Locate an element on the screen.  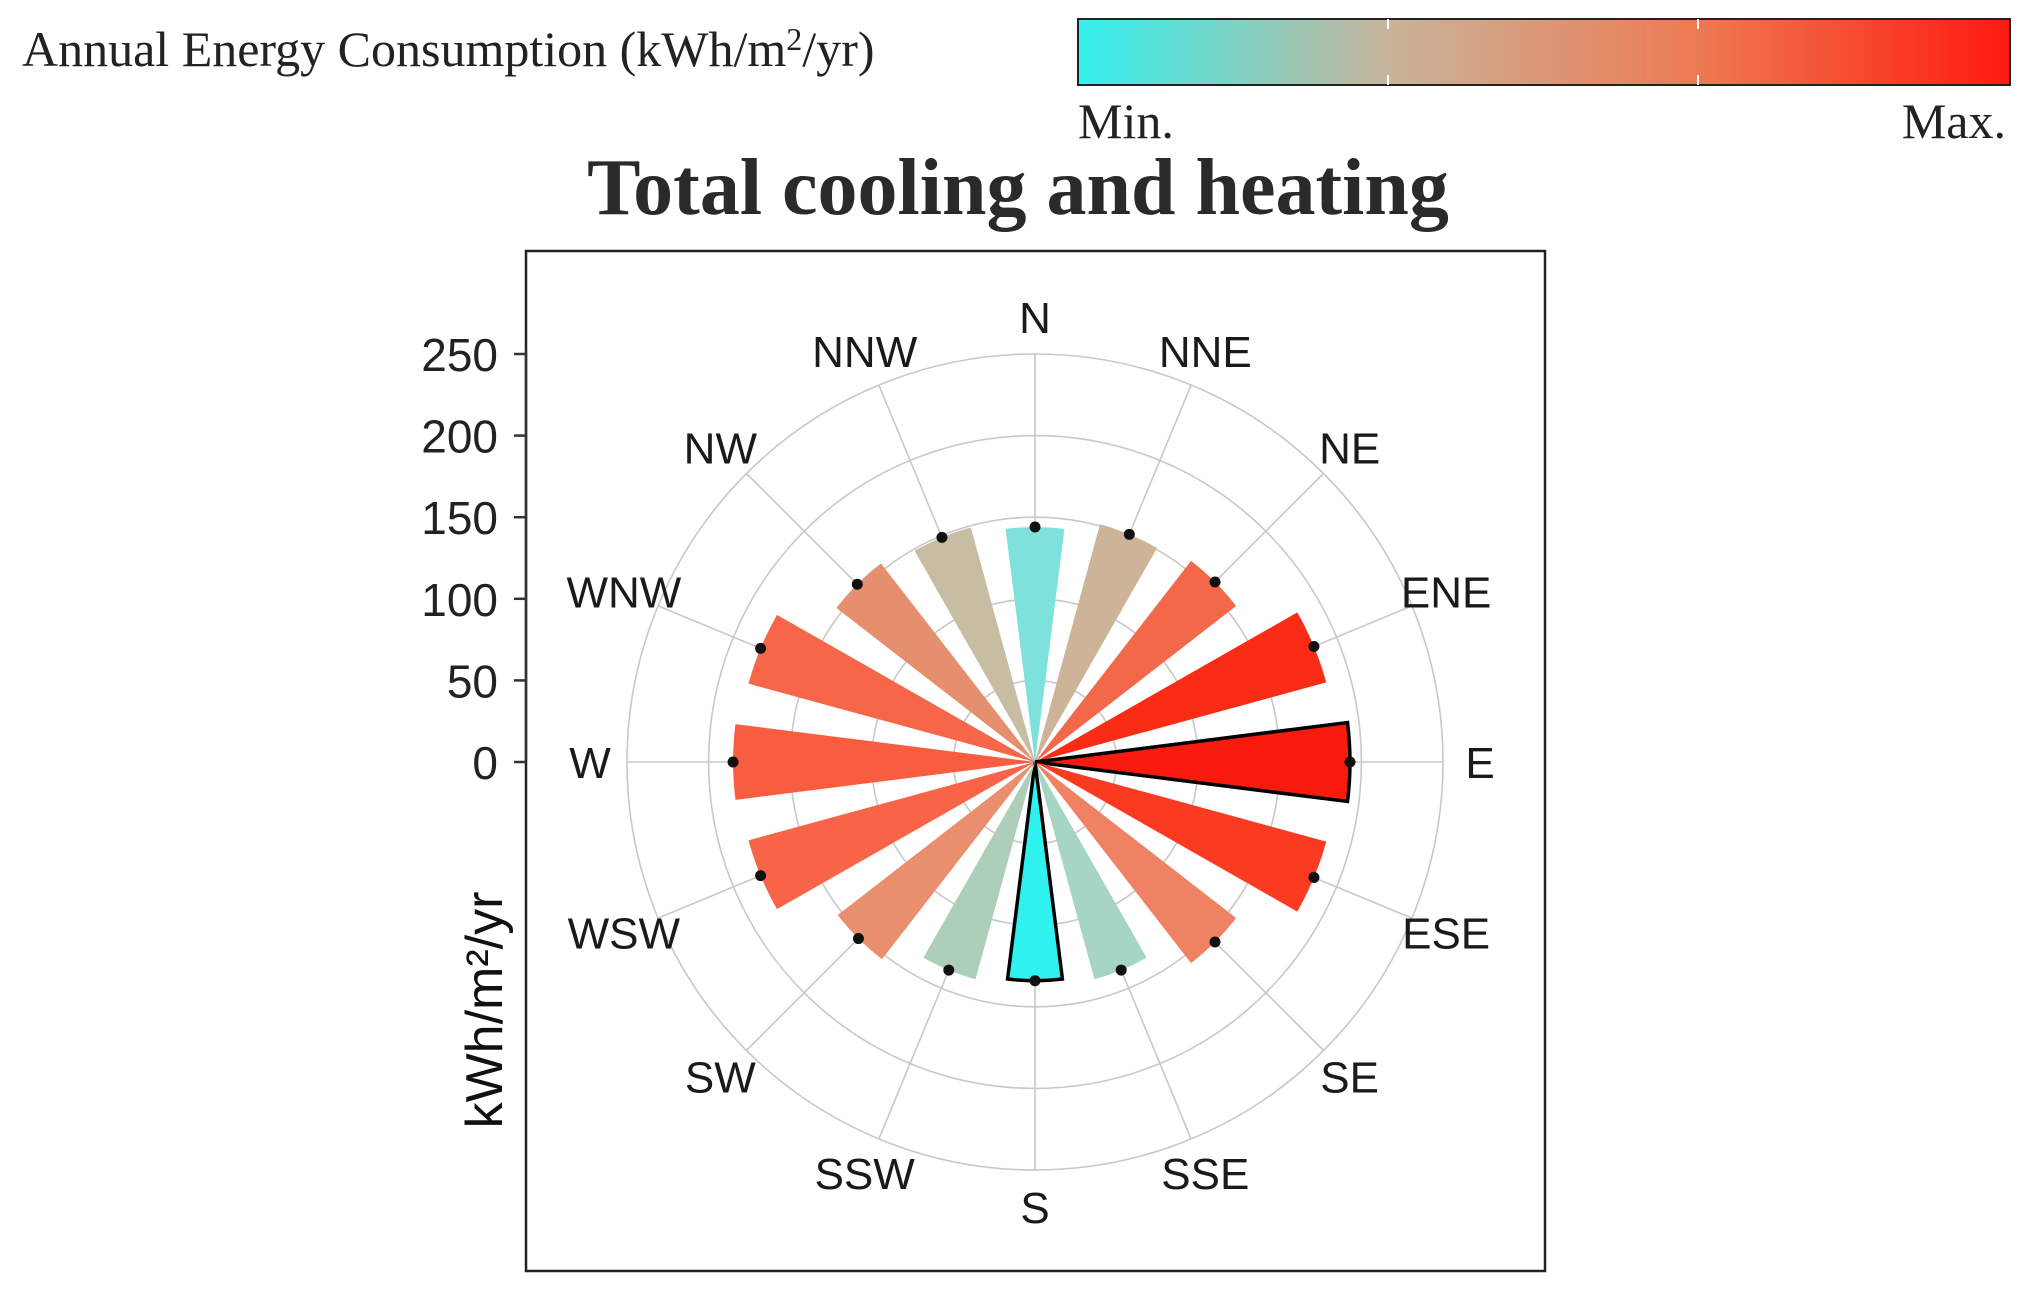
y-axis: 0 50 100 150 200 250 is located at coordinates (474, 559).